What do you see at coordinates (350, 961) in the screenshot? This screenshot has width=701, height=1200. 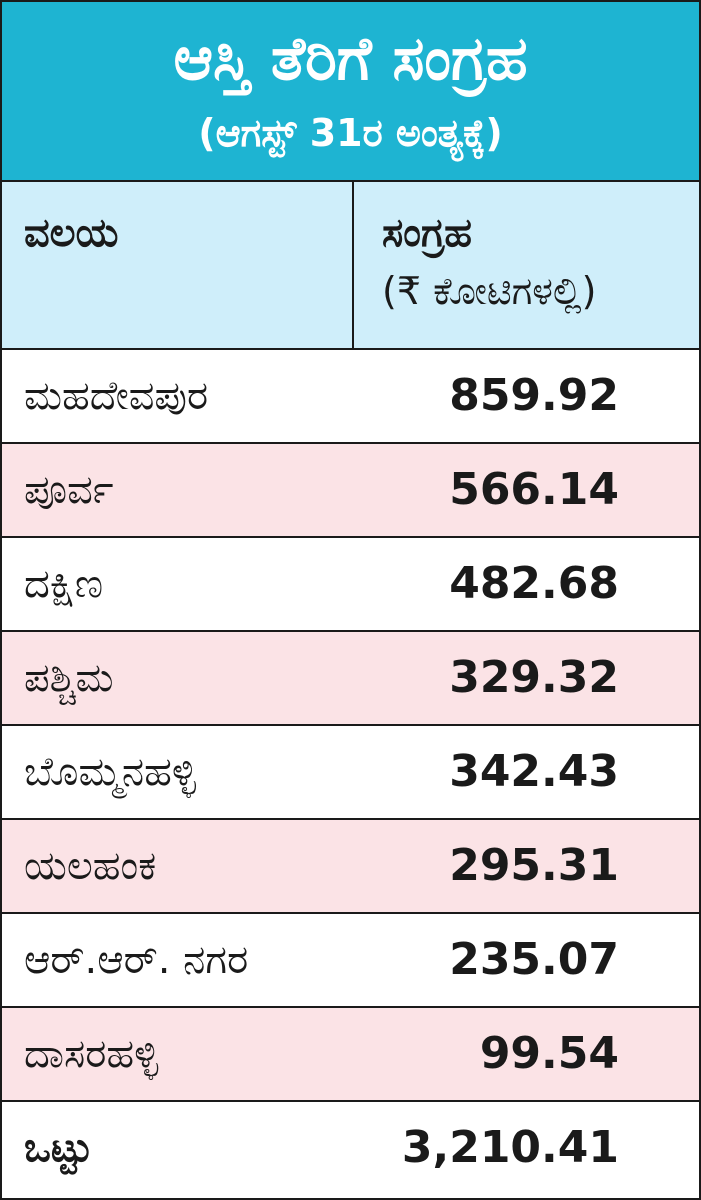 I see `table-row: ಆರ್.ಆರ್. ನಗರ 235.07` at bounding box center [350, 961].